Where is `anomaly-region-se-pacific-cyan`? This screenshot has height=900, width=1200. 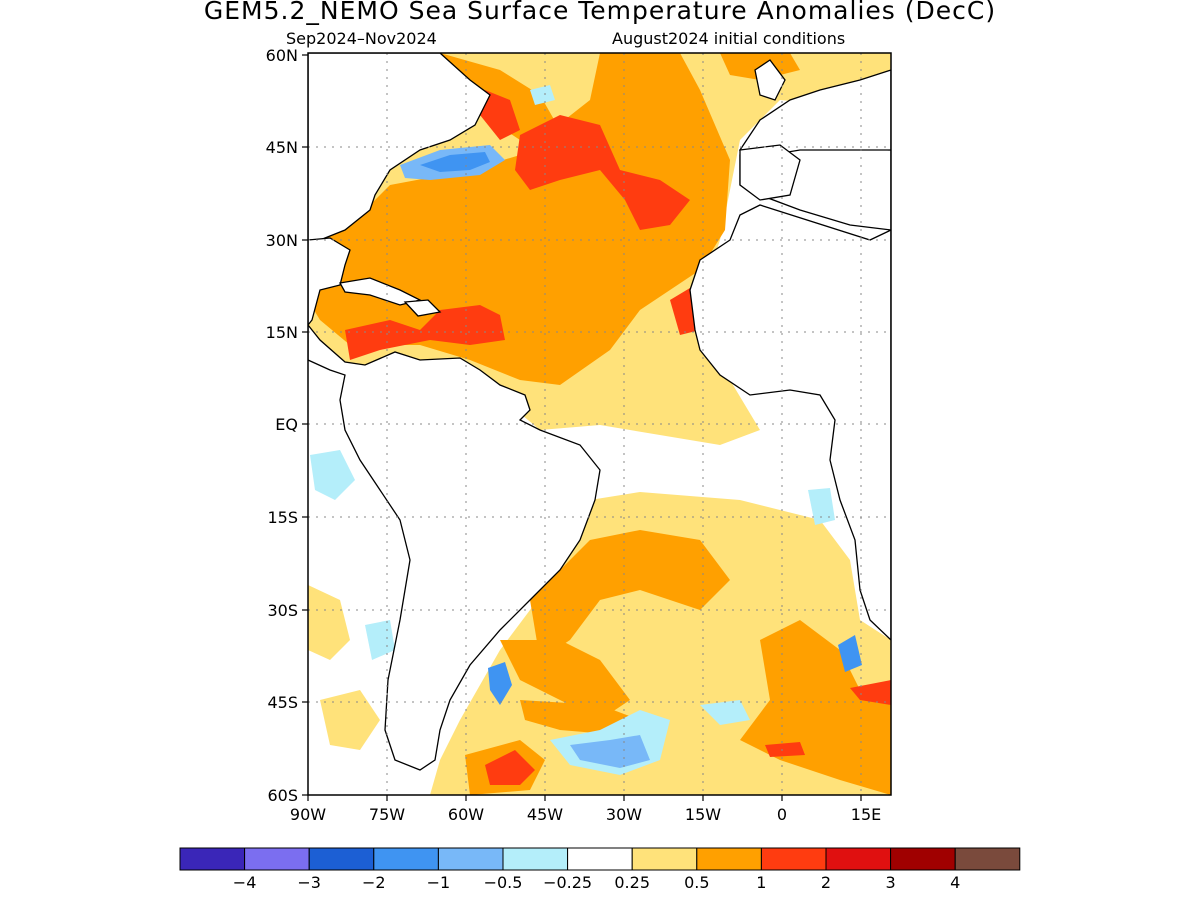 anomaly-region-se-pacific-cyan is located at coordinates (332, 475).